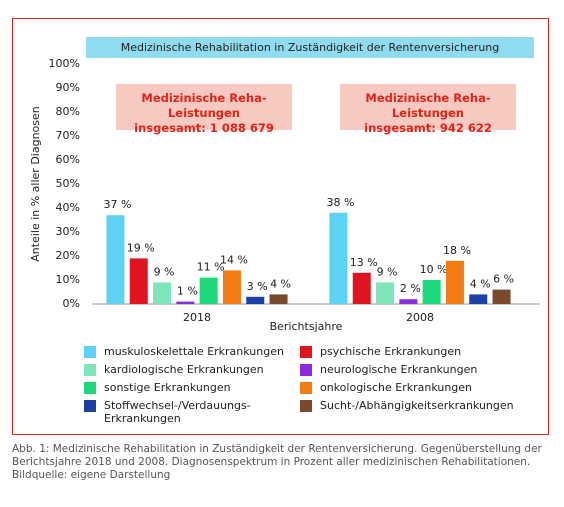 Image resolution: width=564 pixels, height=507 pixels. Describe the element at coordinates (117, 204) in the screenshot. I see `data-label: 37 %` at that location.